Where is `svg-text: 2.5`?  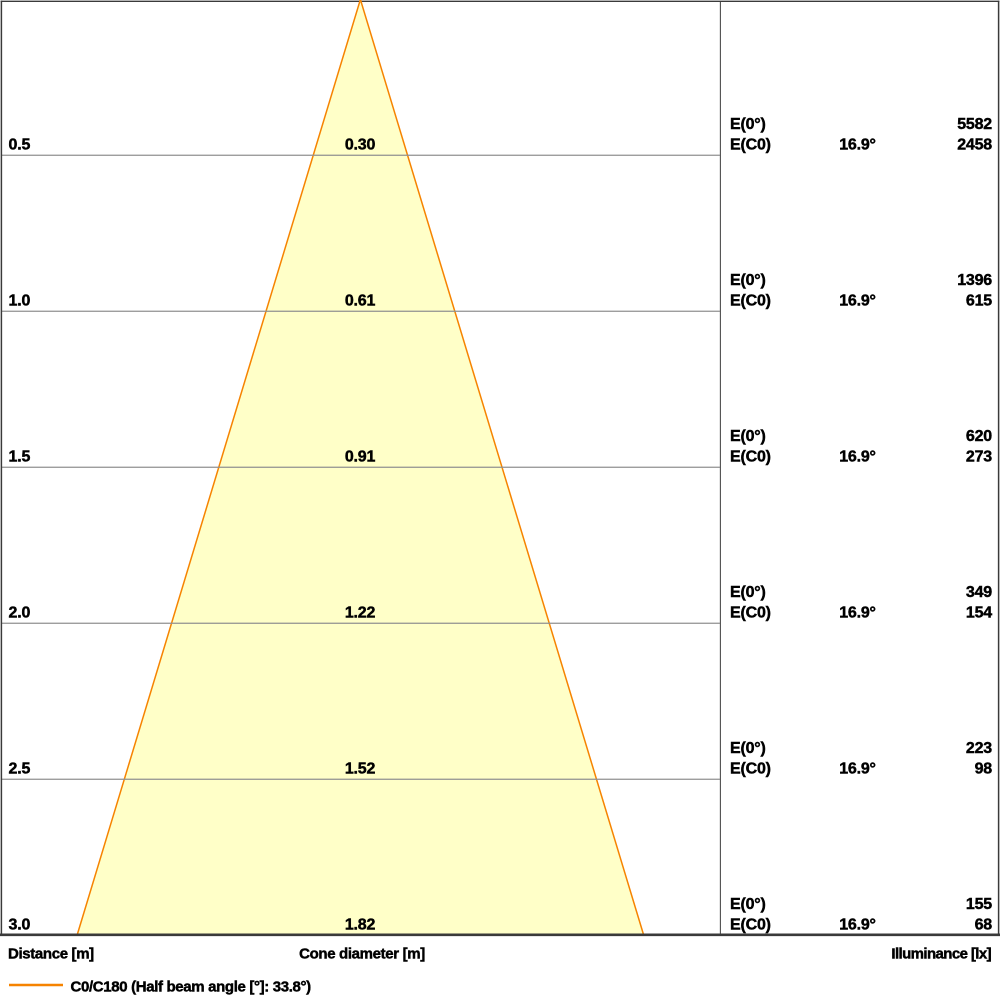 svg-text: 2.5 is located at coordinates (20, 768).